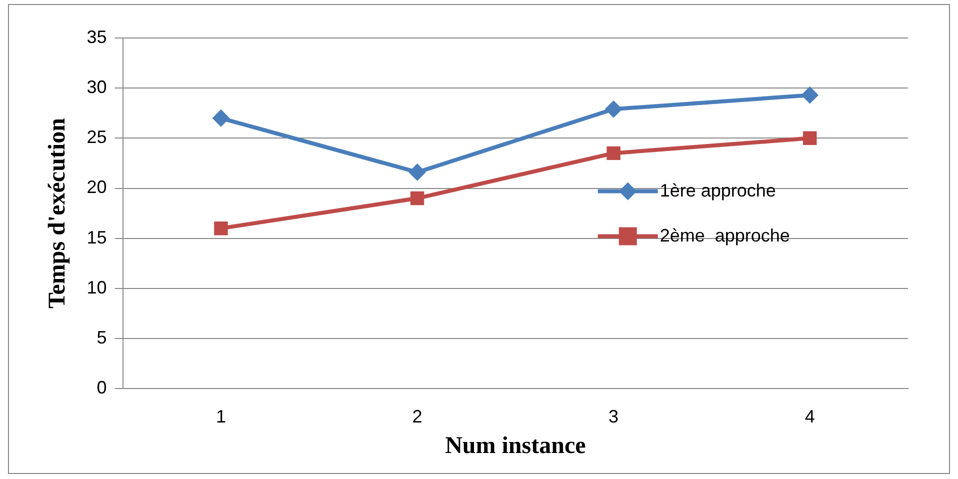 The width and height of the screenshot is (958, 479). What do you see at coordinates (101, 388) in the screenshot?
I see `y-tick-label: 0` at bounding box center [101, 388].